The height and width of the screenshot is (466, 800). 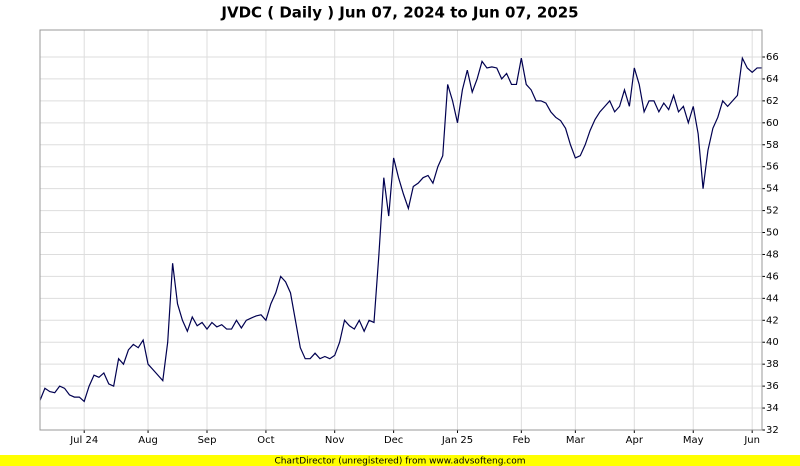 I want to click on y-tick-label: 66, so click(x=772, y=57).